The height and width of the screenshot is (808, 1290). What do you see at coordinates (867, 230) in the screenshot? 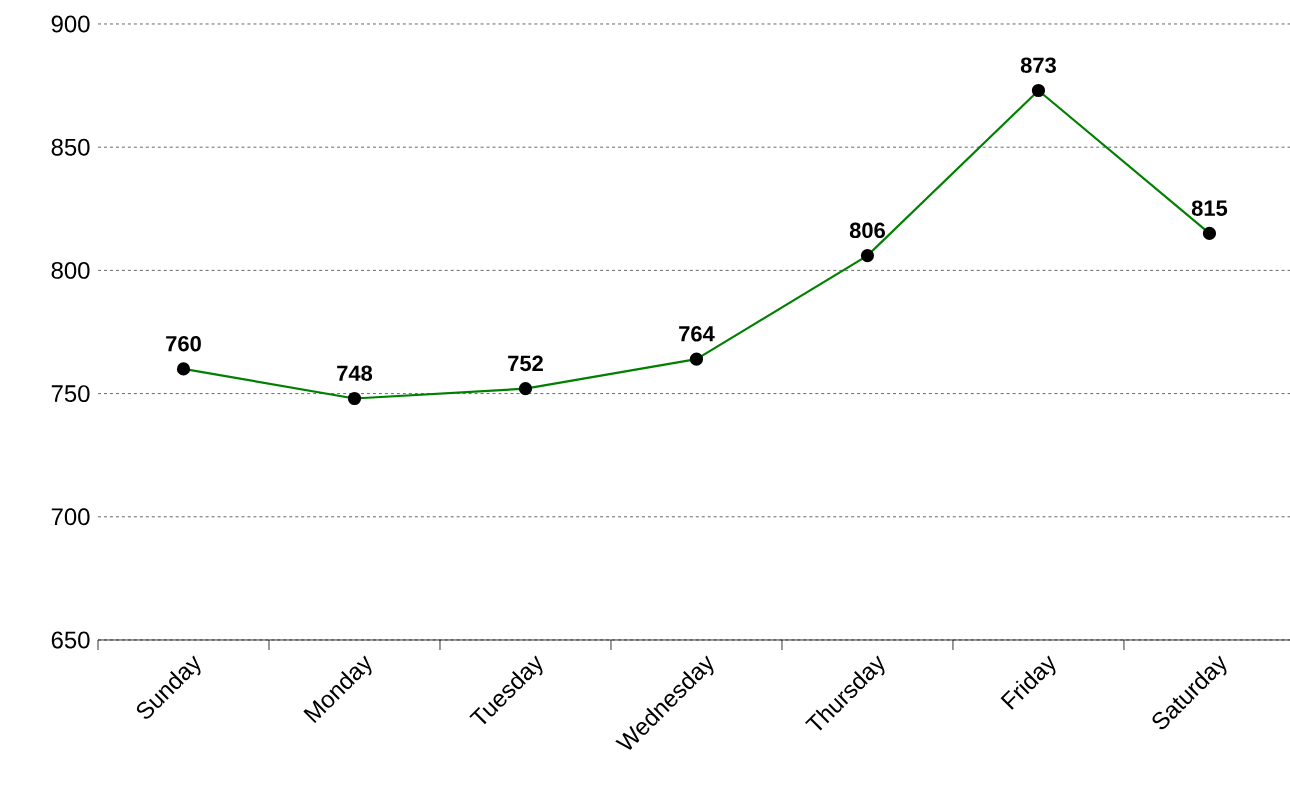
I see `data-label: 806` at bounding box center [867, 230].